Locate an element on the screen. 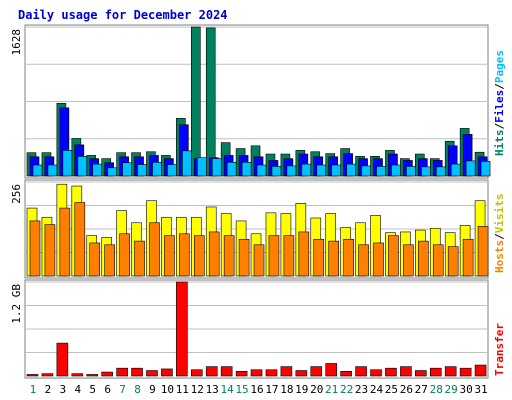  x-tick-label: 24 is located at coordinates (377, 389).